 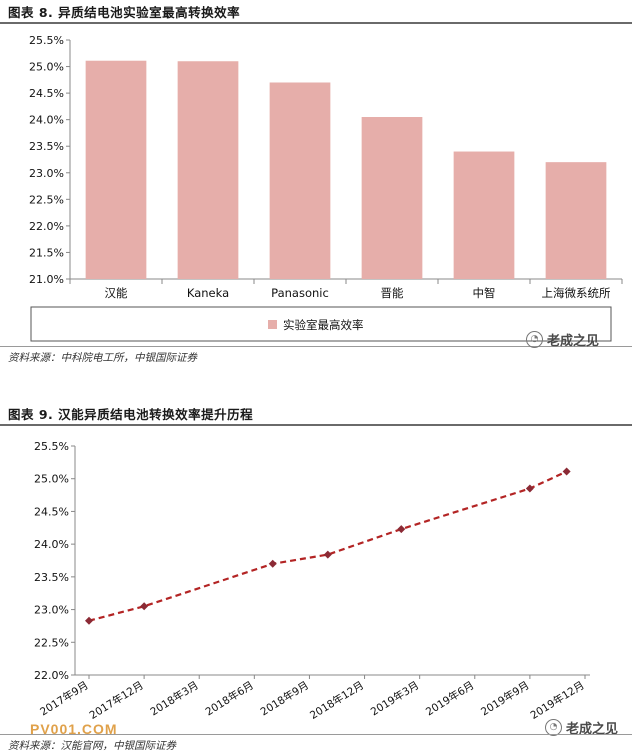 I want to click on x-tick-label: 中智, so click(x=484, y=293).